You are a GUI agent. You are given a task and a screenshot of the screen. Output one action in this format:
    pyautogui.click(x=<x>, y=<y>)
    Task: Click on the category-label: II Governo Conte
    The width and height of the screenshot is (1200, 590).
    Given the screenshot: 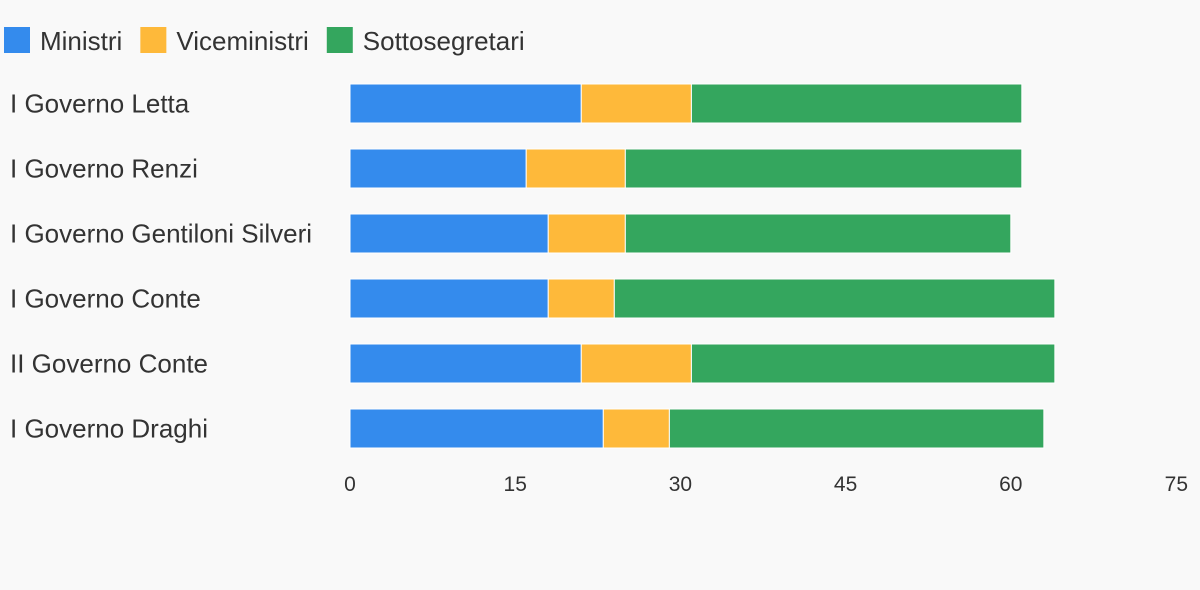 What is the action you would take?
    pyautogui.click(x=109, y=364)
    